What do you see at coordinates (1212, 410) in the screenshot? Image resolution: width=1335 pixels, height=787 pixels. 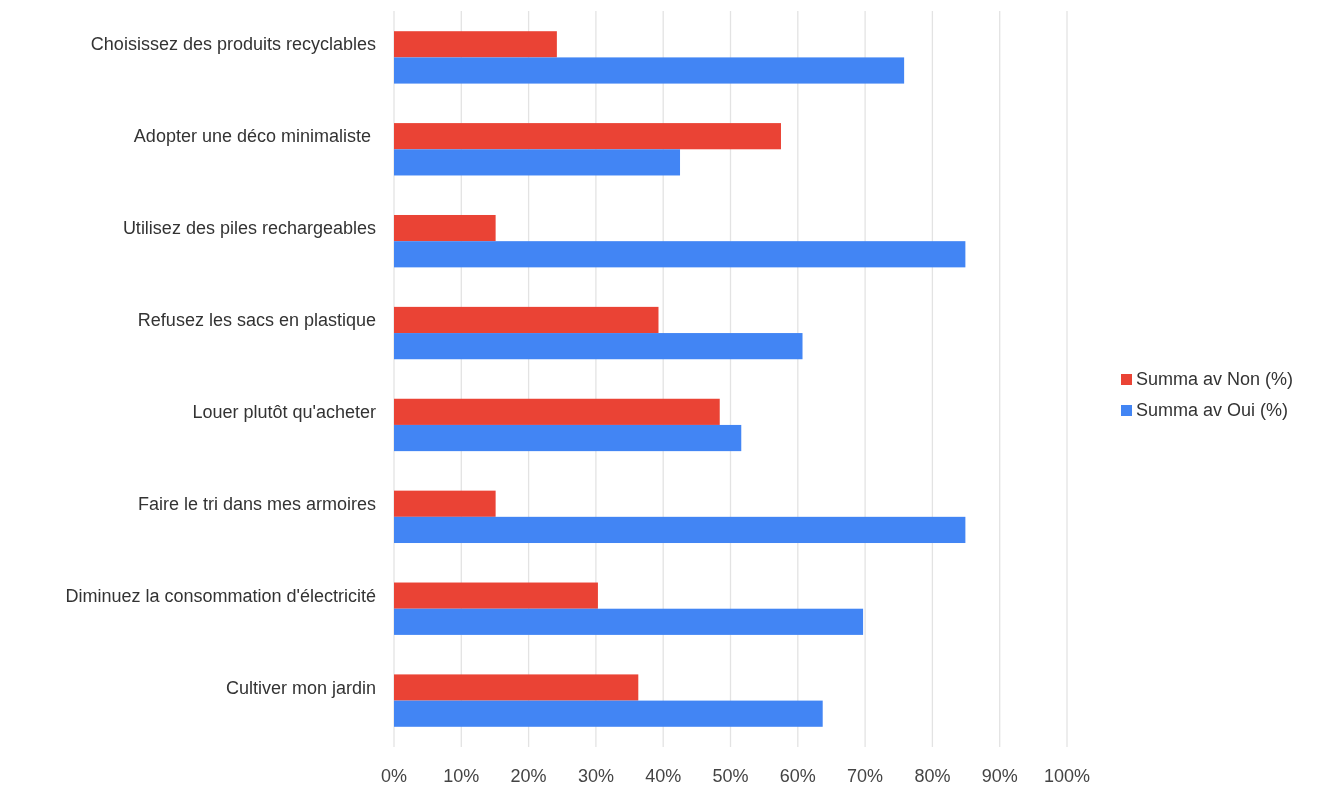 I see `legend-label: Summa av Oui (%)` at bounding box center [1212, 410].